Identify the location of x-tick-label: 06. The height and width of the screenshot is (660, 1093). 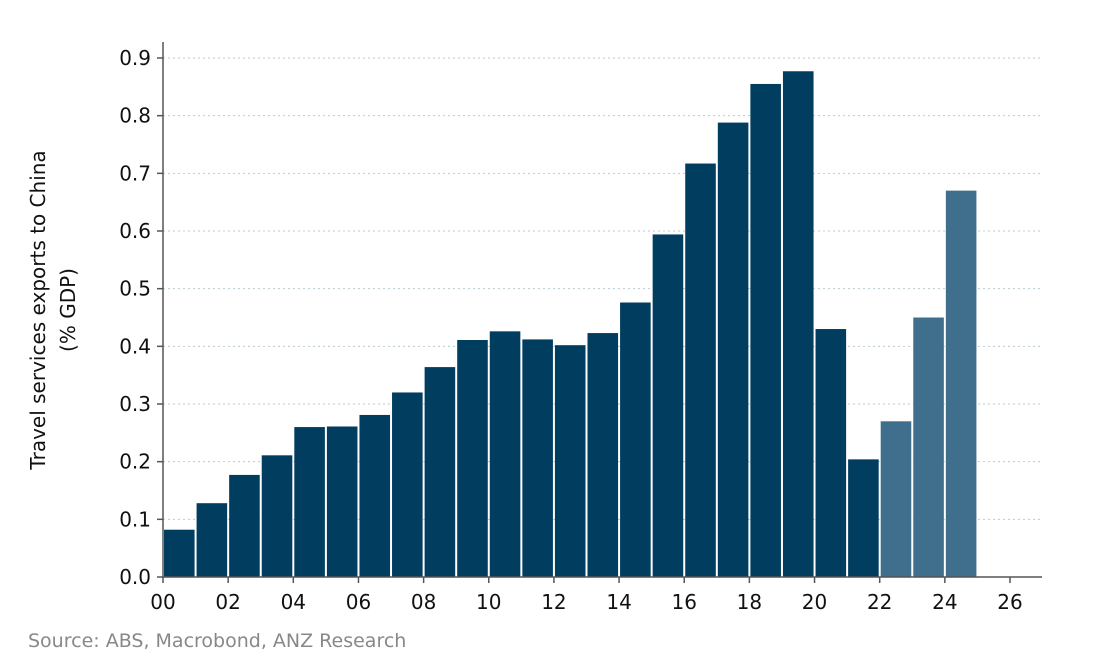
(358, 602).